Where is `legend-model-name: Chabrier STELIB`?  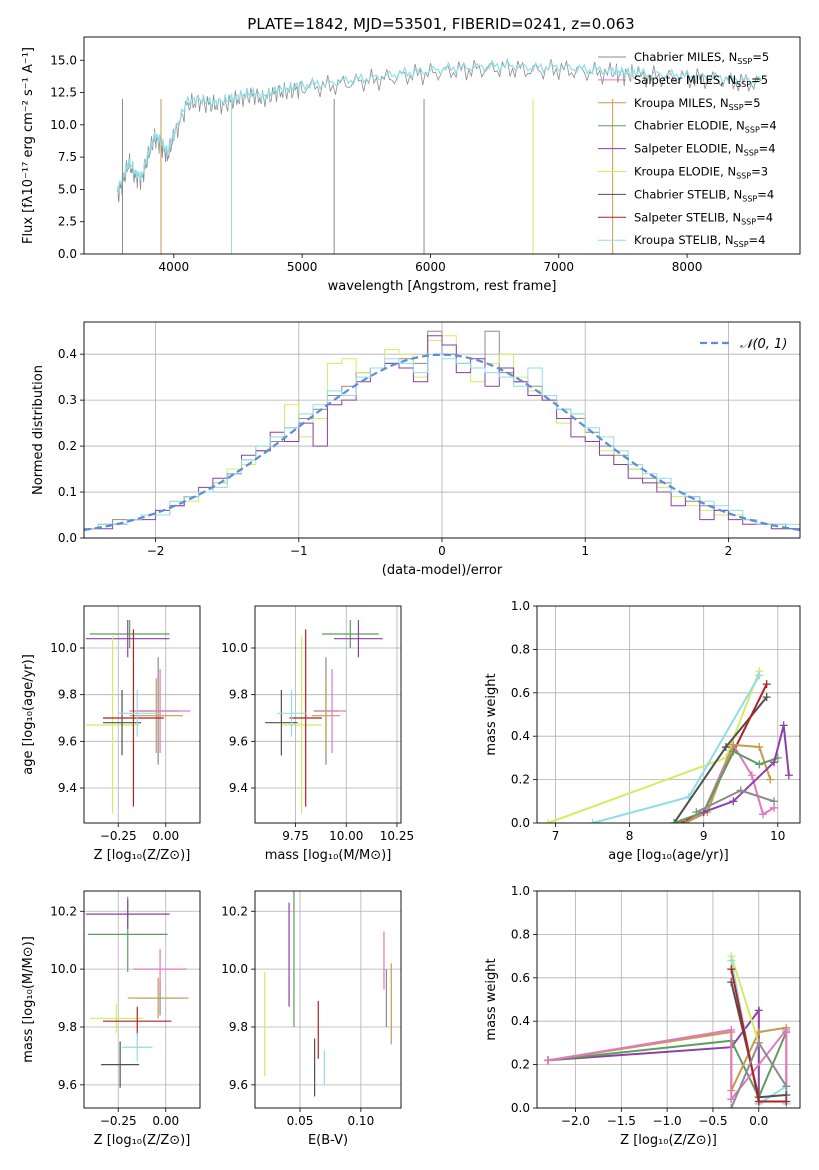
legend-model-name: Chabrier STELIB is located at coordinates (680, 194).